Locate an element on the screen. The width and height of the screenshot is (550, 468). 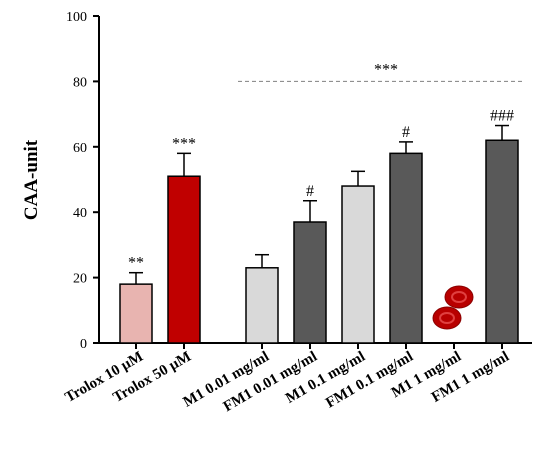
red-blood-cells-icon is located at coordinates (453, 307).